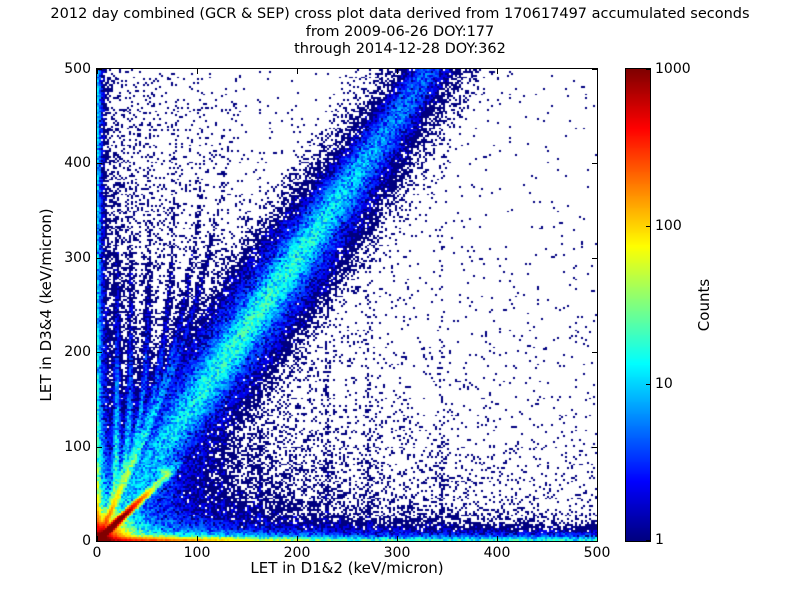 Image resolution: width=800 pixels, height=600 pixels. I want to click on chart-subtitle-through: through 2014-12-28 DOY:362, so click(400, 49).